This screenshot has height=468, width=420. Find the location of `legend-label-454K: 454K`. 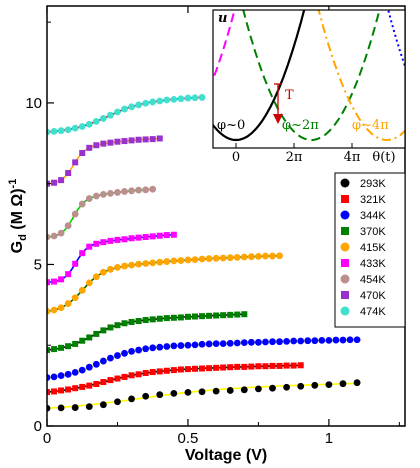

legend-label-454K: 454K is located at coordinates (373, 280).